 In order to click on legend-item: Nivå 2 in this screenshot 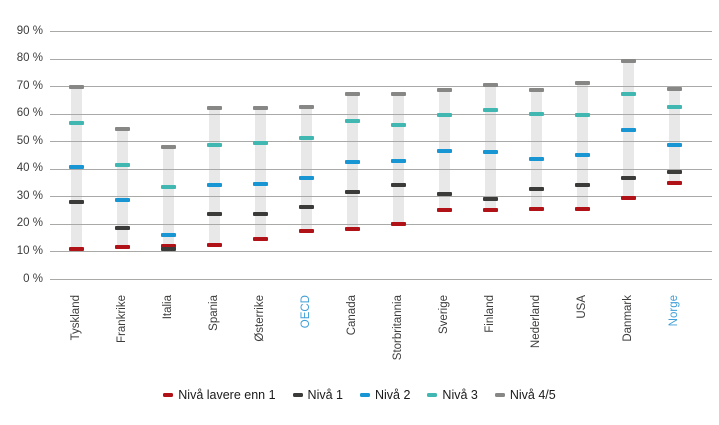, I will do `click(385, 395)`.